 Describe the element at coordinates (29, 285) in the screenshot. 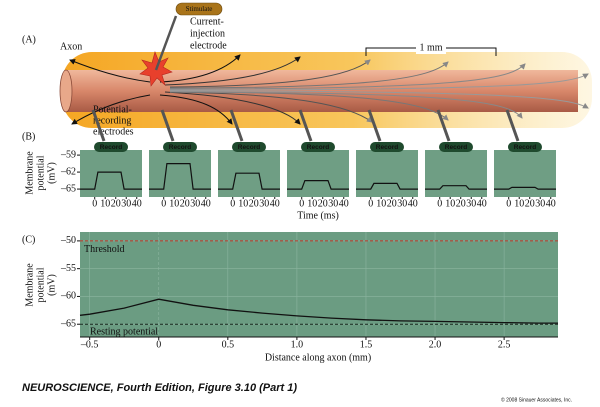

I see `y-axis-label: Membrane` at that location.